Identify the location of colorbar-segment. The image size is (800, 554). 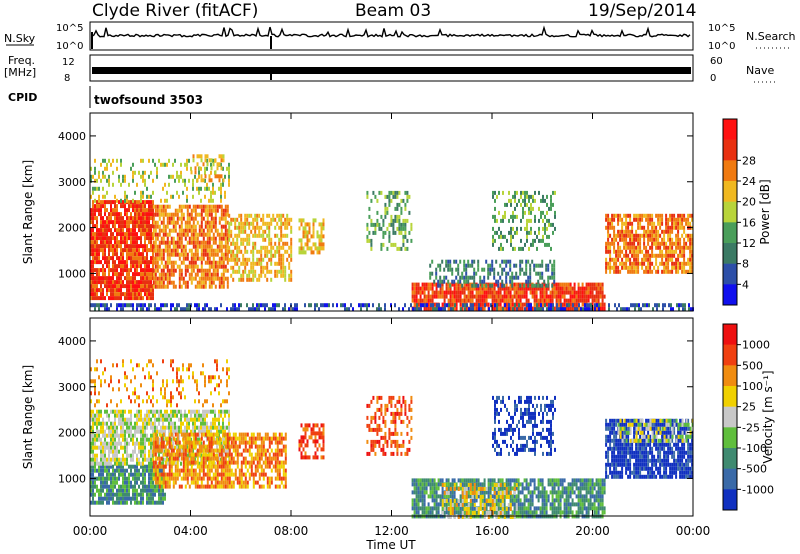
(730, 171).